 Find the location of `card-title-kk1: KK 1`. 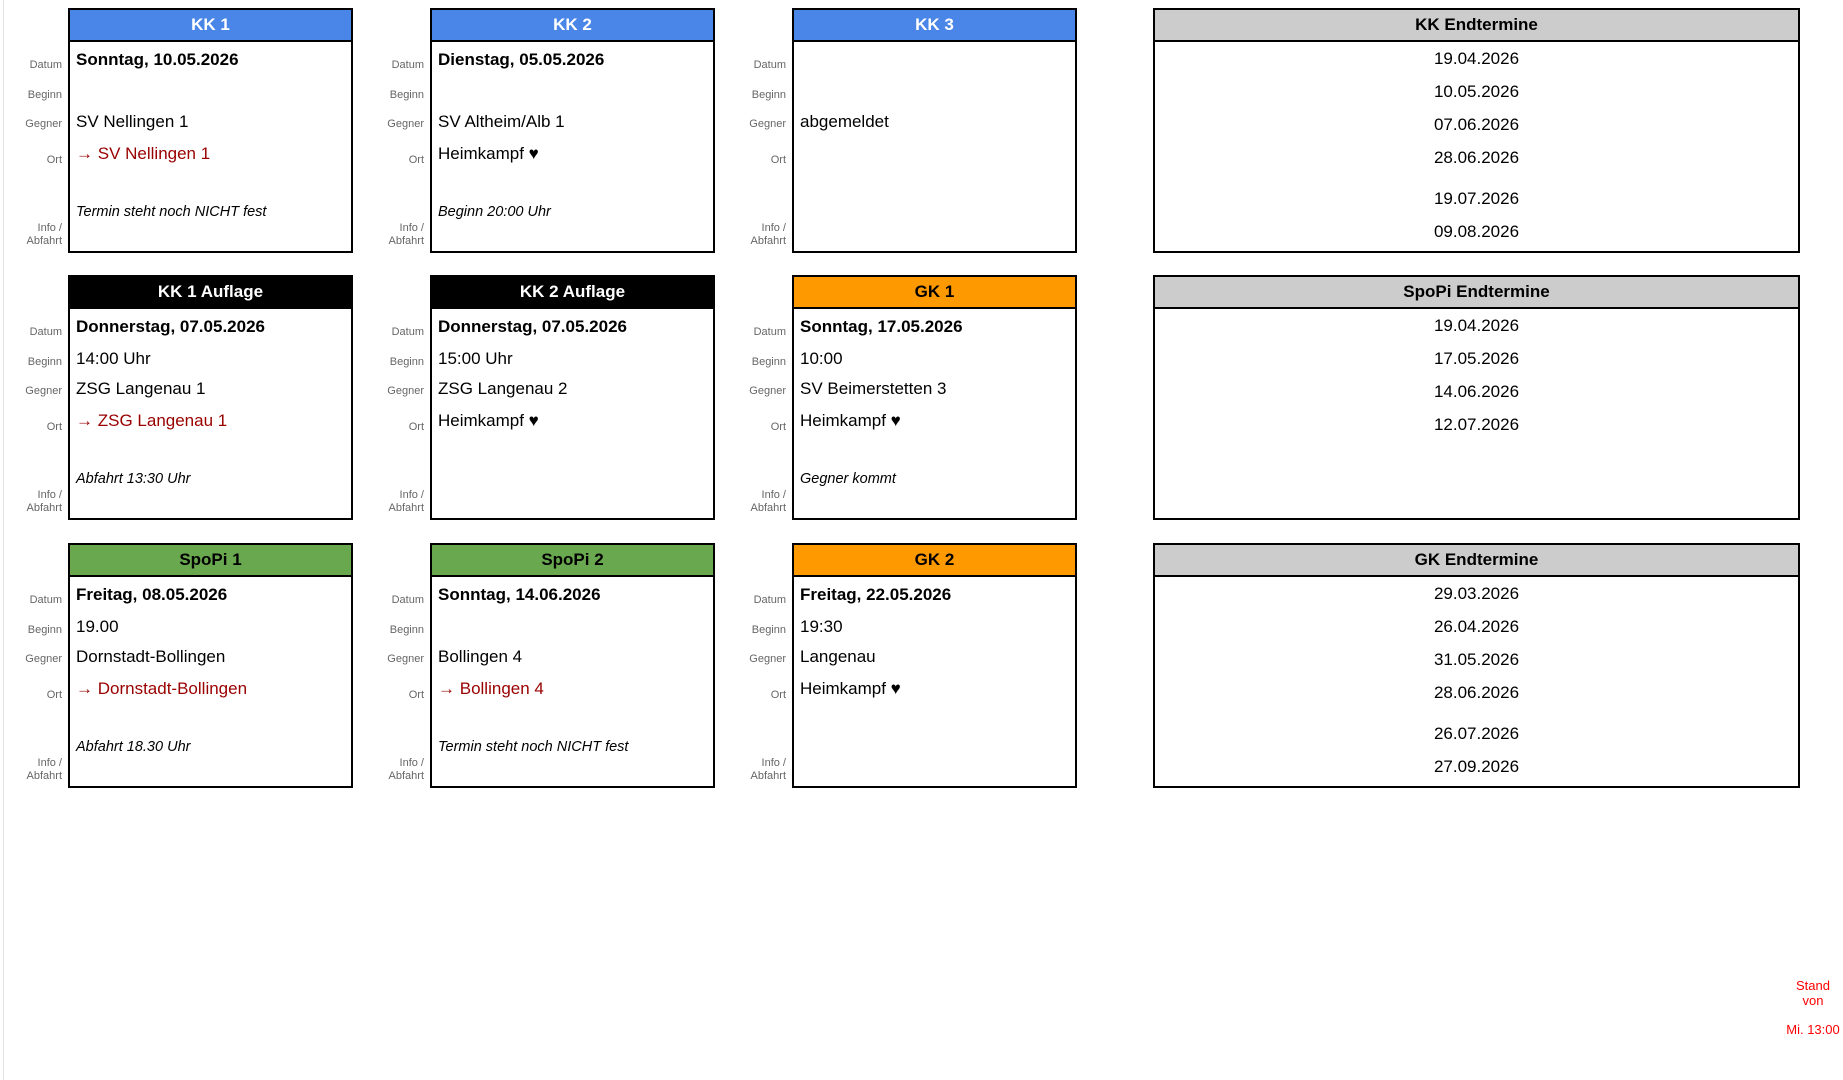

card-title-kk1: KK 1 is located at coordinates (210, 25).